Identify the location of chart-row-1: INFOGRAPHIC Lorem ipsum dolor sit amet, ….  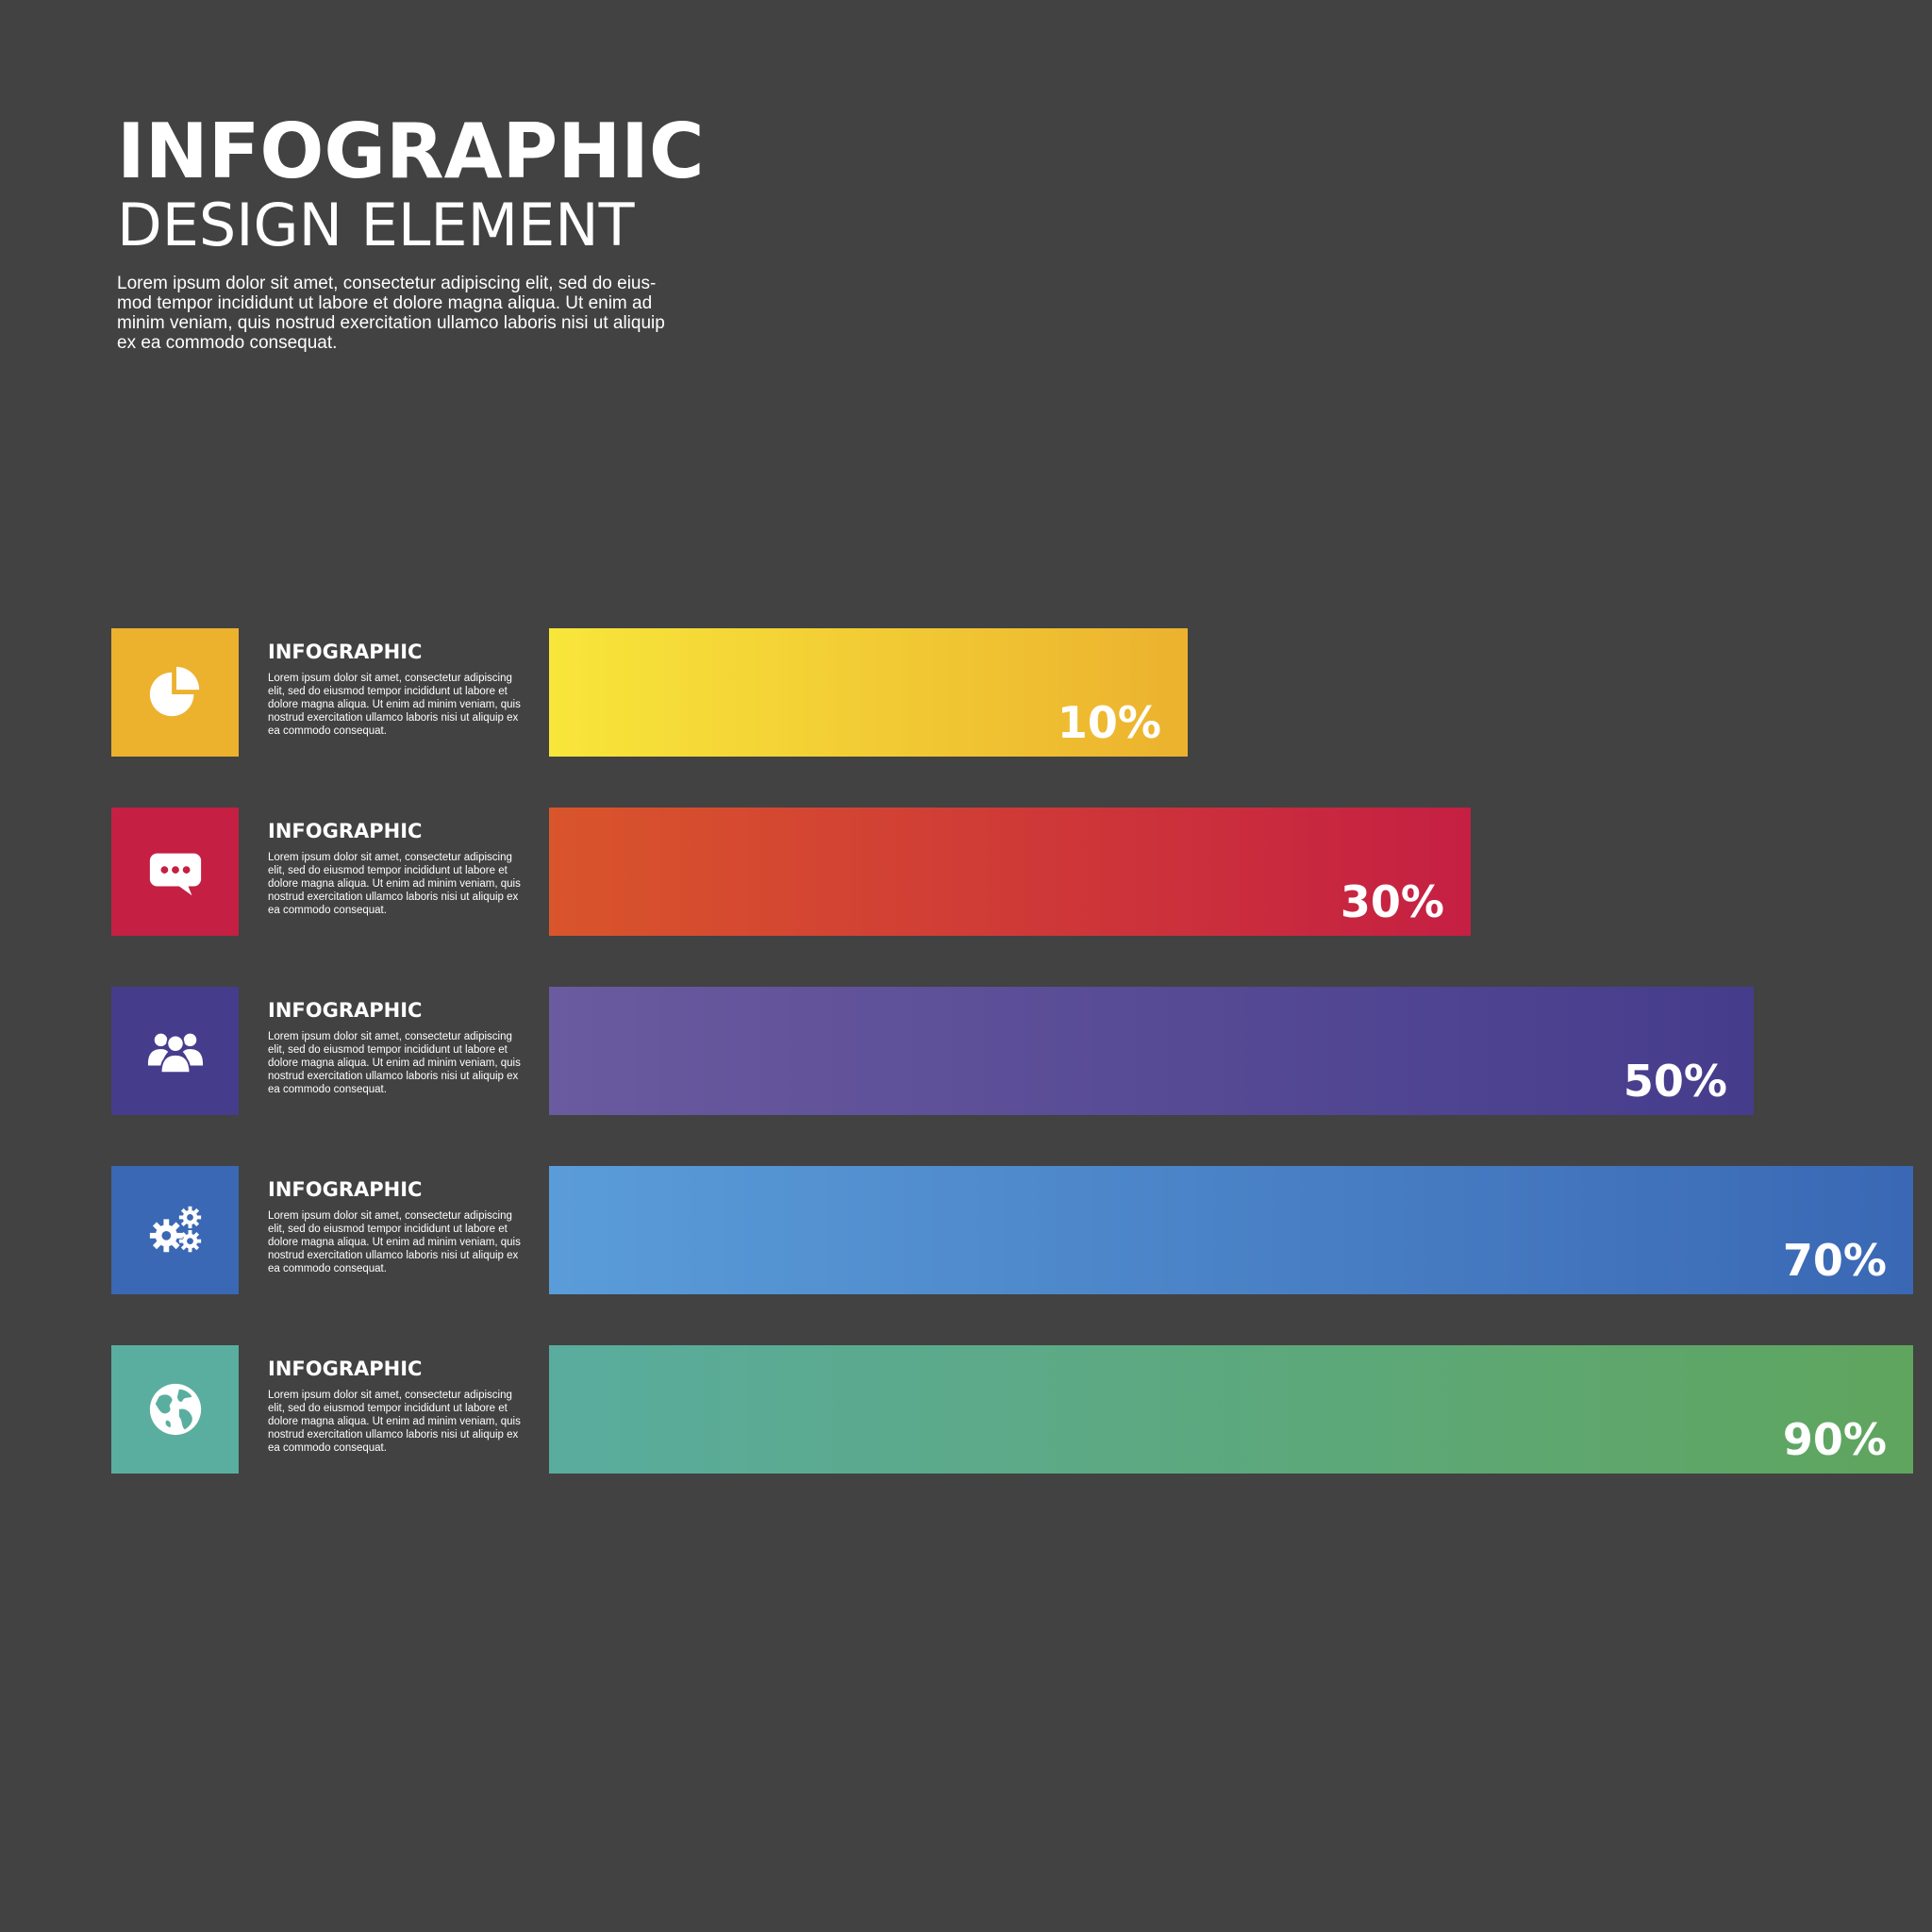
(966, 692).